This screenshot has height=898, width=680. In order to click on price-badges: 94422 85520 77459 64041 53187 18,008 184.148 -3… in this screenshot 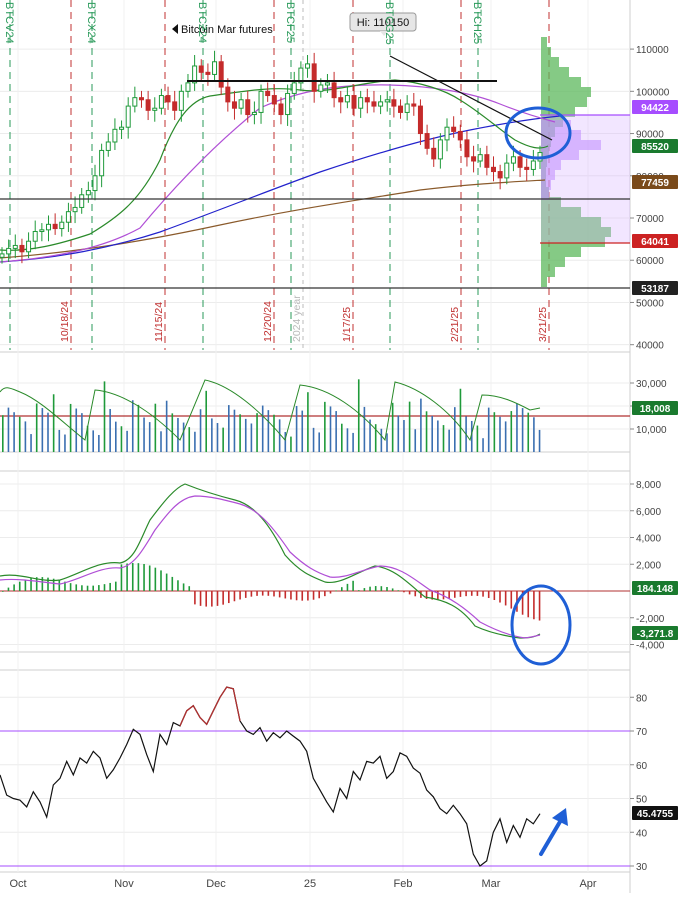, I will do `click(655, 460)`.